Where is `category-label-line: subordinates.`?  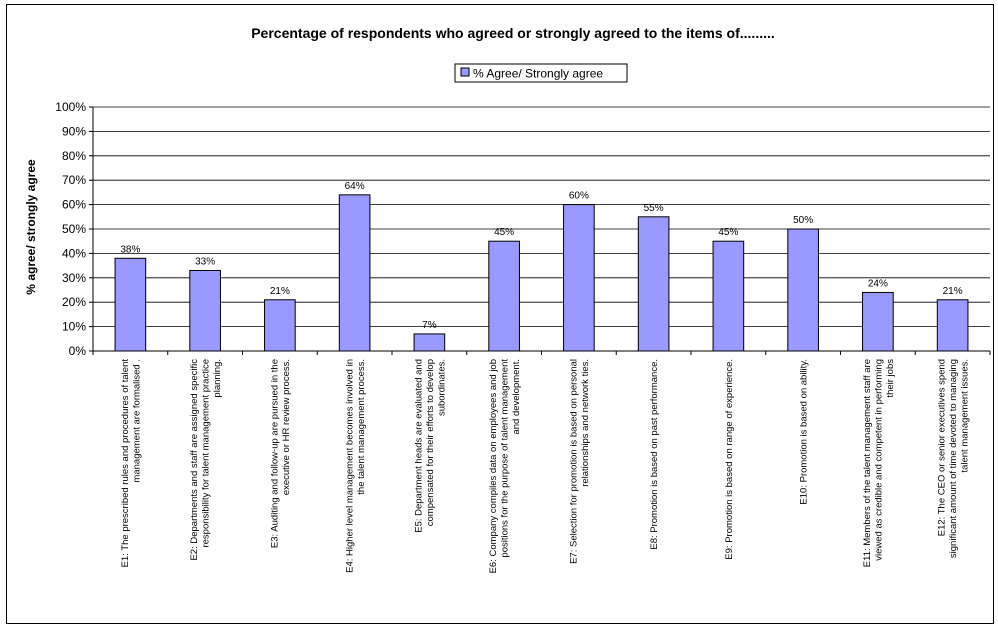
category-label-line: subordinates. is located at coordinates (441, 387).